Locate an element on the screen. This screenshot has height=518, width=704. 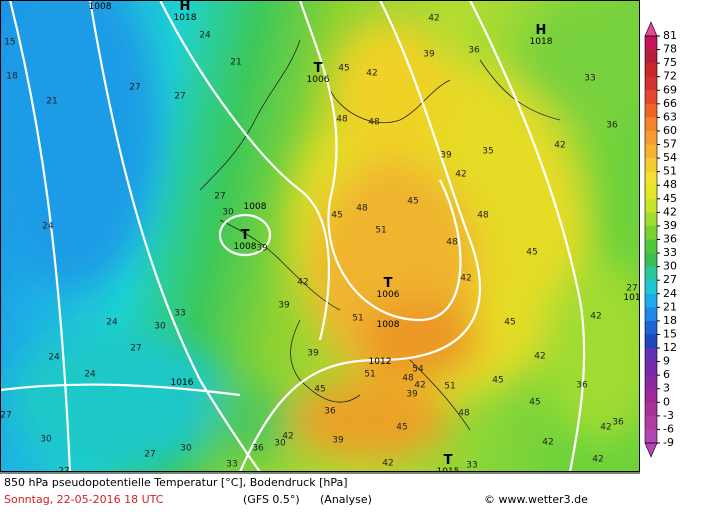
footer-model: (GFS 0.5°) is located at coordinates (271, 499).